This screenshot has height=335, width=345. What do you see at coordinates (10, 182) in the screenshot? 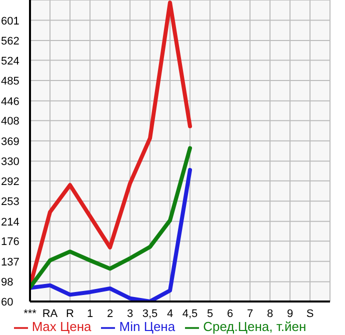
I see `y-tick-label: 292` at bounding box center [10, 182].